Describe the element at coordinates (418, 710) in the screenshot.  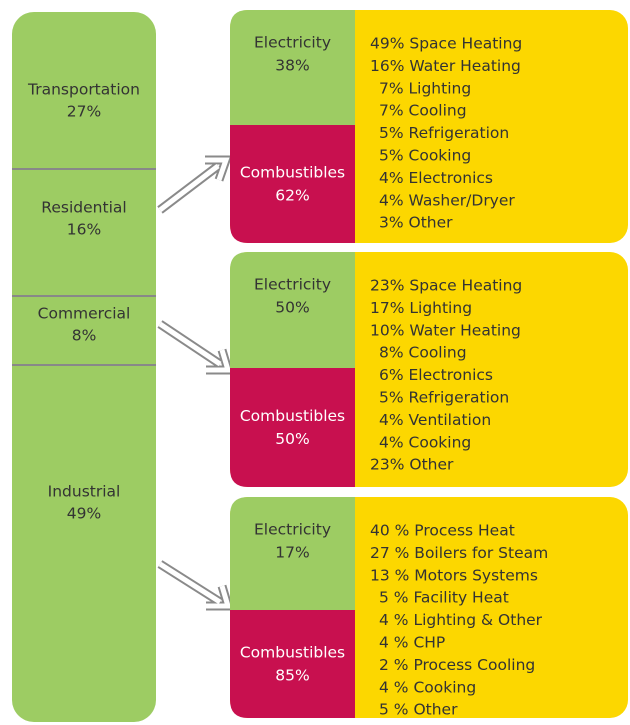
I see `end-use-item: 5 % Other` at that location.